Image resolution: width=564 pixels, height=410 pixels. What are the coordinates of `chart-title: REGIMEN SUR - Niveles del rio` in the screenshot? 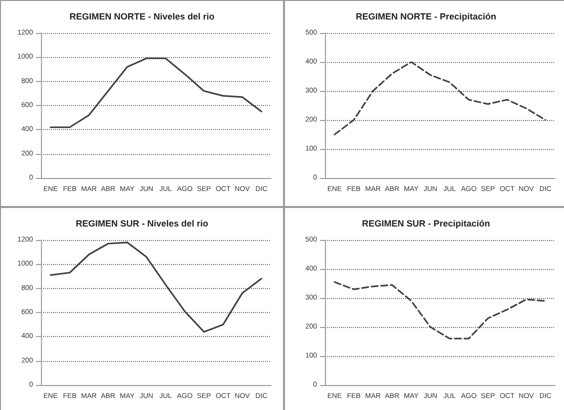 It's located at (142, 223).